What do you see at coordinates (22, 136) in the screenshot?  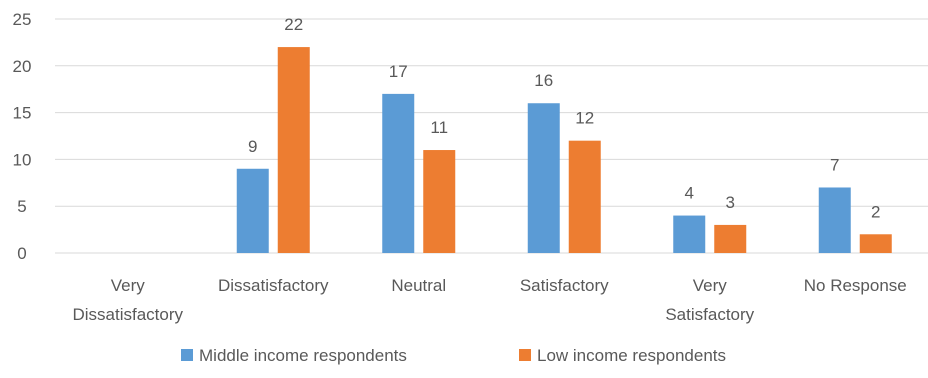 I see `y-axis-tick-labels: 0 5 10 15 20 25` at bounding box center [22, 136].